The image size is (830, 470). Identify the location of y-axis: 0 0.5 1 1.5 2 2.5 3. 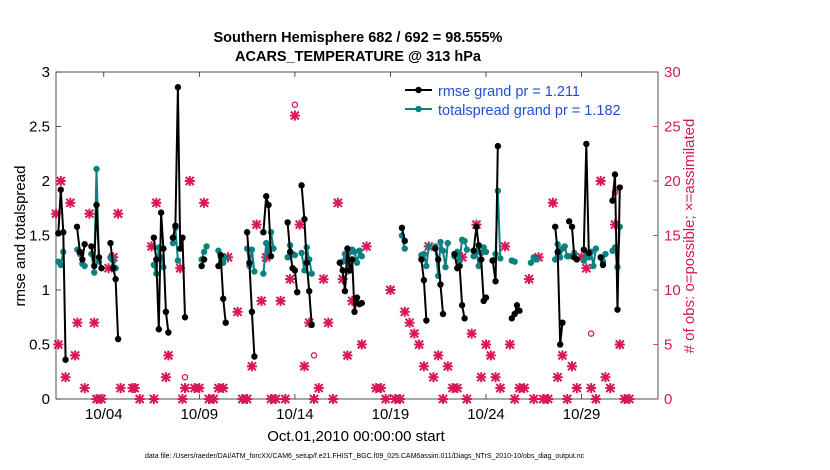
(45, 236).